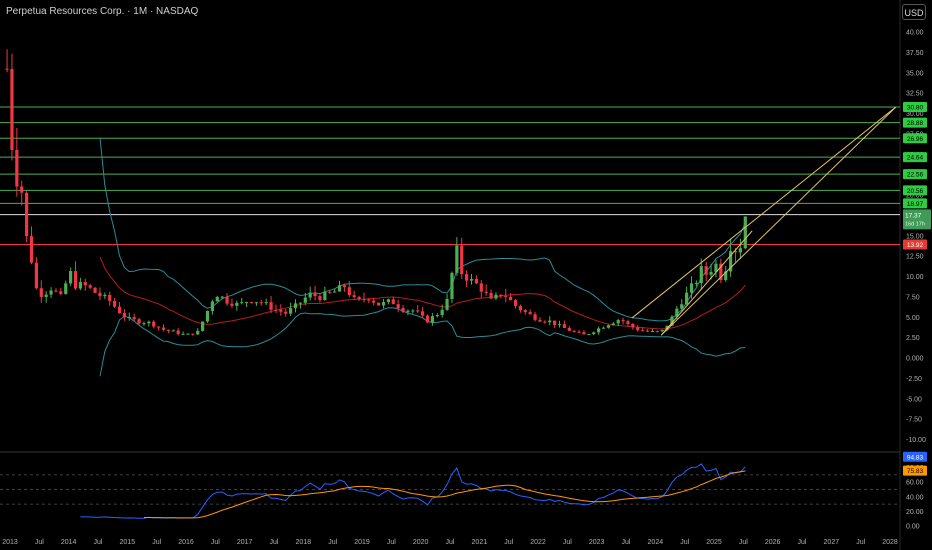 The image size is (932, 550). Describe the element at coordinates (245, 542) in the screenshot. I see `x-tick-label: 2017` at that location.